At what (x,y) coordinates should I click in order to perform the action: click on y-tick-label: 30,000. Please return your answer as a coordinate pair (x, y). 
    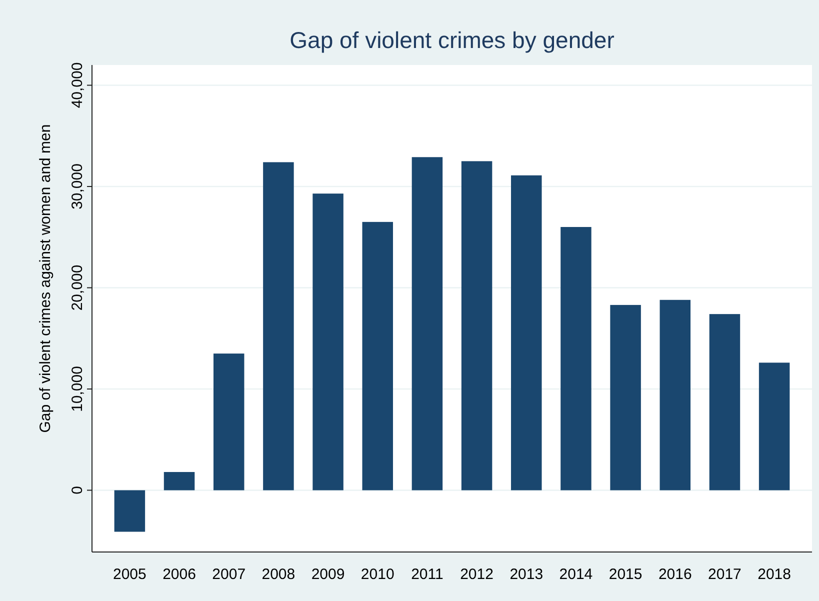
    Looking at the image, I should click on (77, 187).